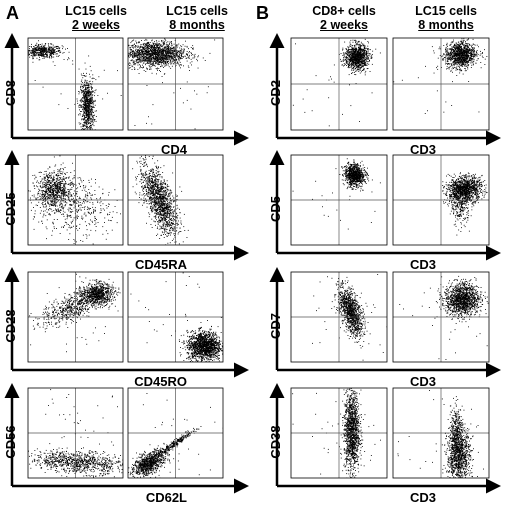 Image resolution: width=520 pixels, height=505 pixels. I want to click on y-axis-label: CD56, so click(11, 442).